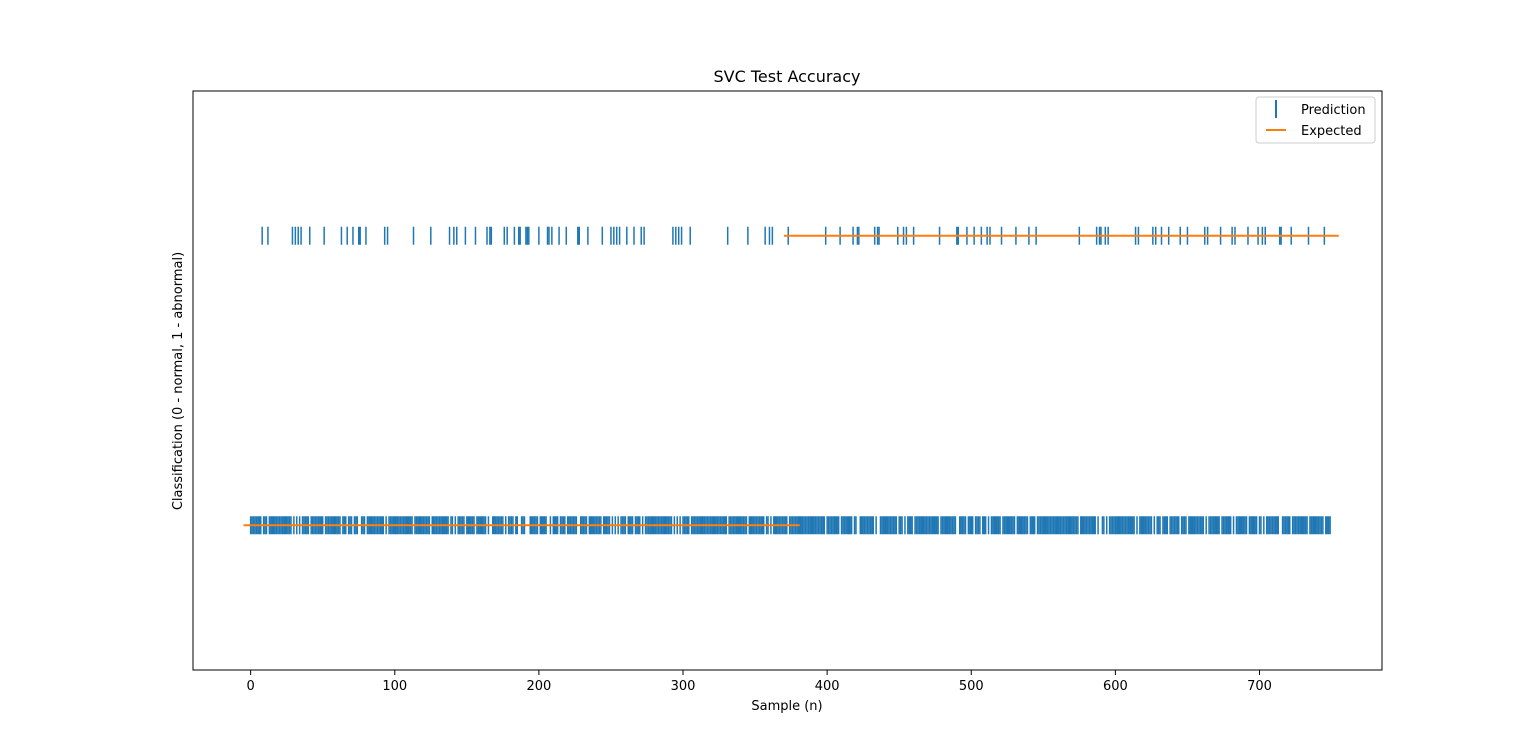 The image size is (1536, 753). I want to click on x-tick-label: 200, so click(538, 686).